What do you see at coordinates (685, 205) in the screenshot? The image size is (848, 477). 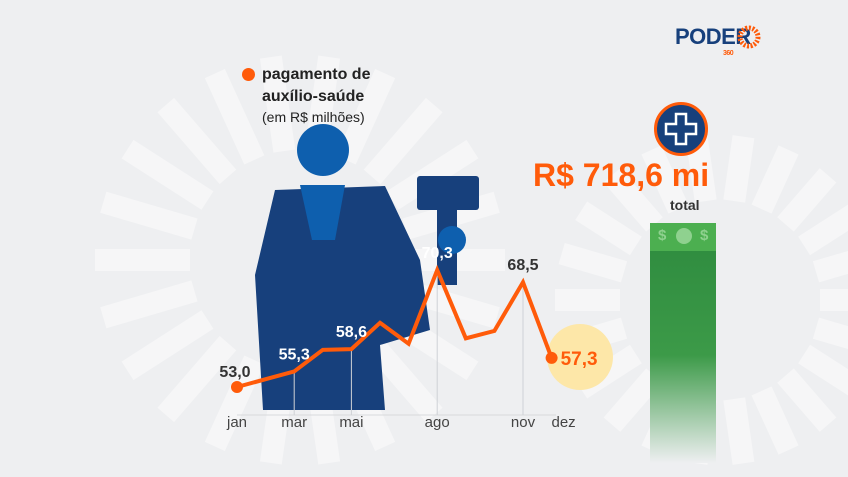 I see `total-label: total` at bounding box center [685, 205].